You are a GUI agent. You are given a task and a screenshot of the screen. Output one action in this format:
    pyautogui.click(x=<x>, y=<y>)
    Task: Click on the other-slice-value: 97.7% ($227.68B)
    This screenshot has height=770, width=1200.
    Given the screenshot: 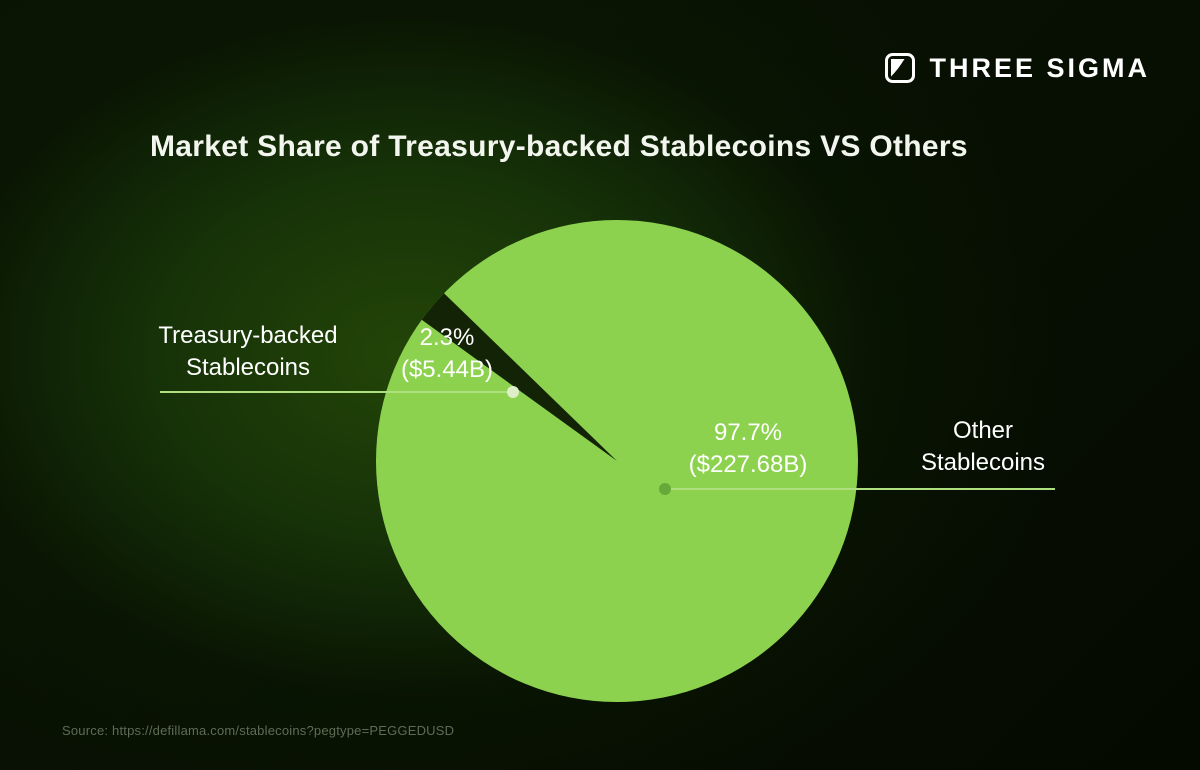 What is the action you would take?
    pyautogui.click(x=748, y=449)
    